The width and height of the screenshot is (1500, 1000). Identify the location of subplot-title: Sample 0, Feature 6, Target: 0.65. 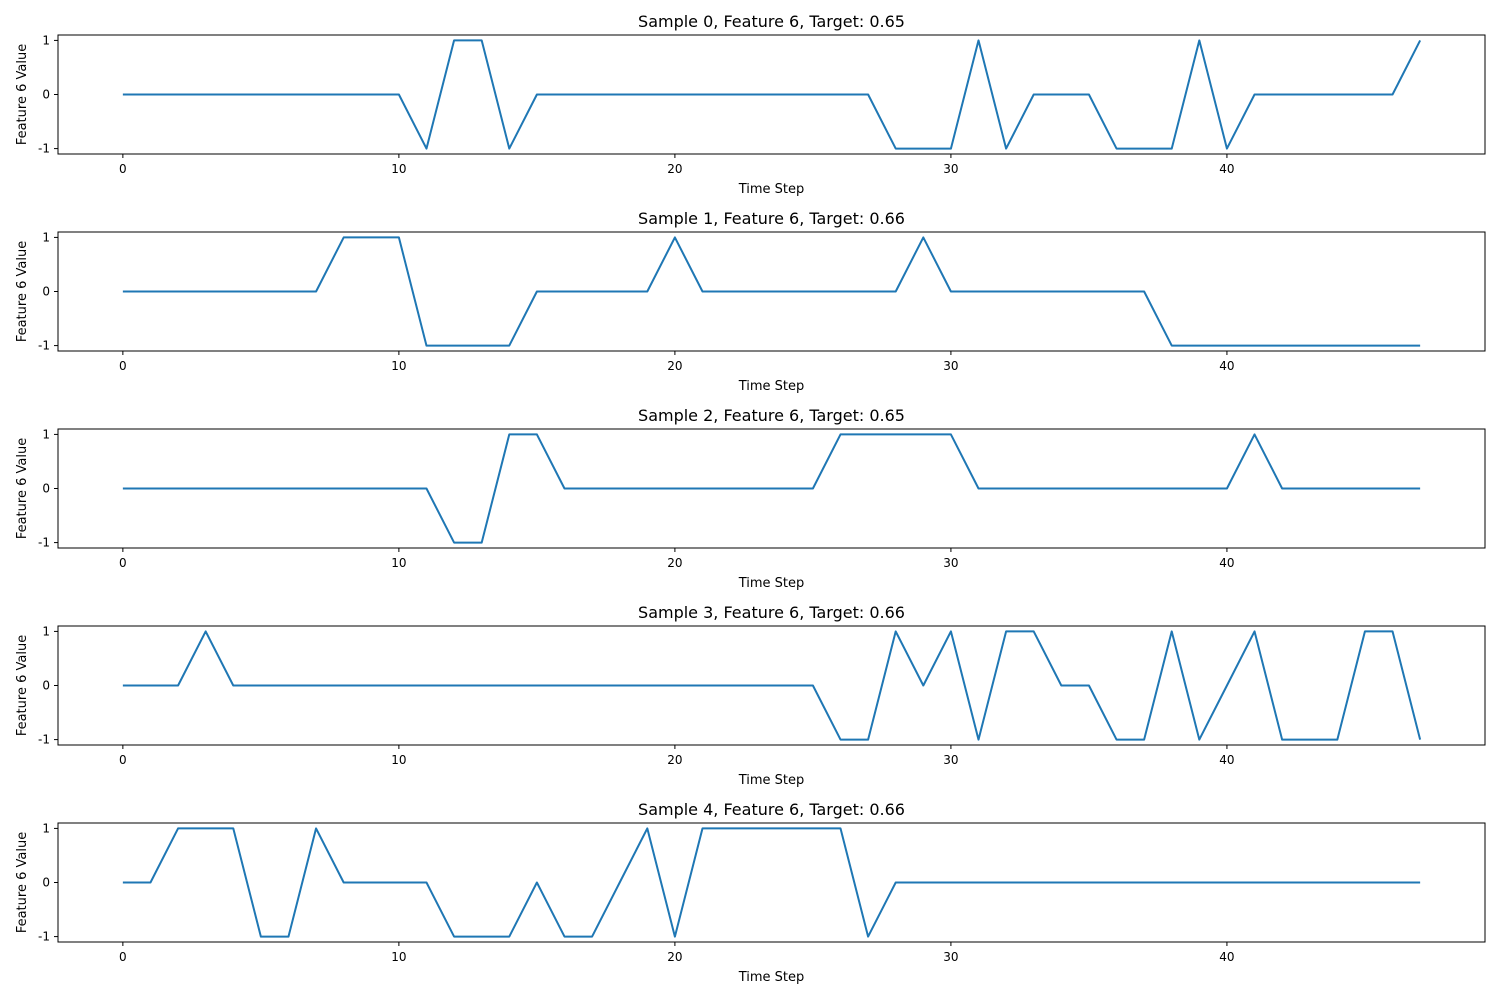
(771, 21).